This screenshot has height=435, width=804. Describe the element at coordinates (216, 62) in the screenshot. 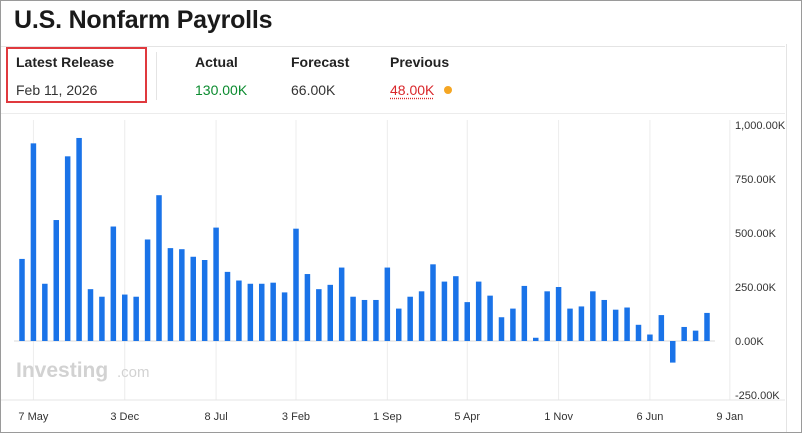

I see `actual-label: Actual` at that location.